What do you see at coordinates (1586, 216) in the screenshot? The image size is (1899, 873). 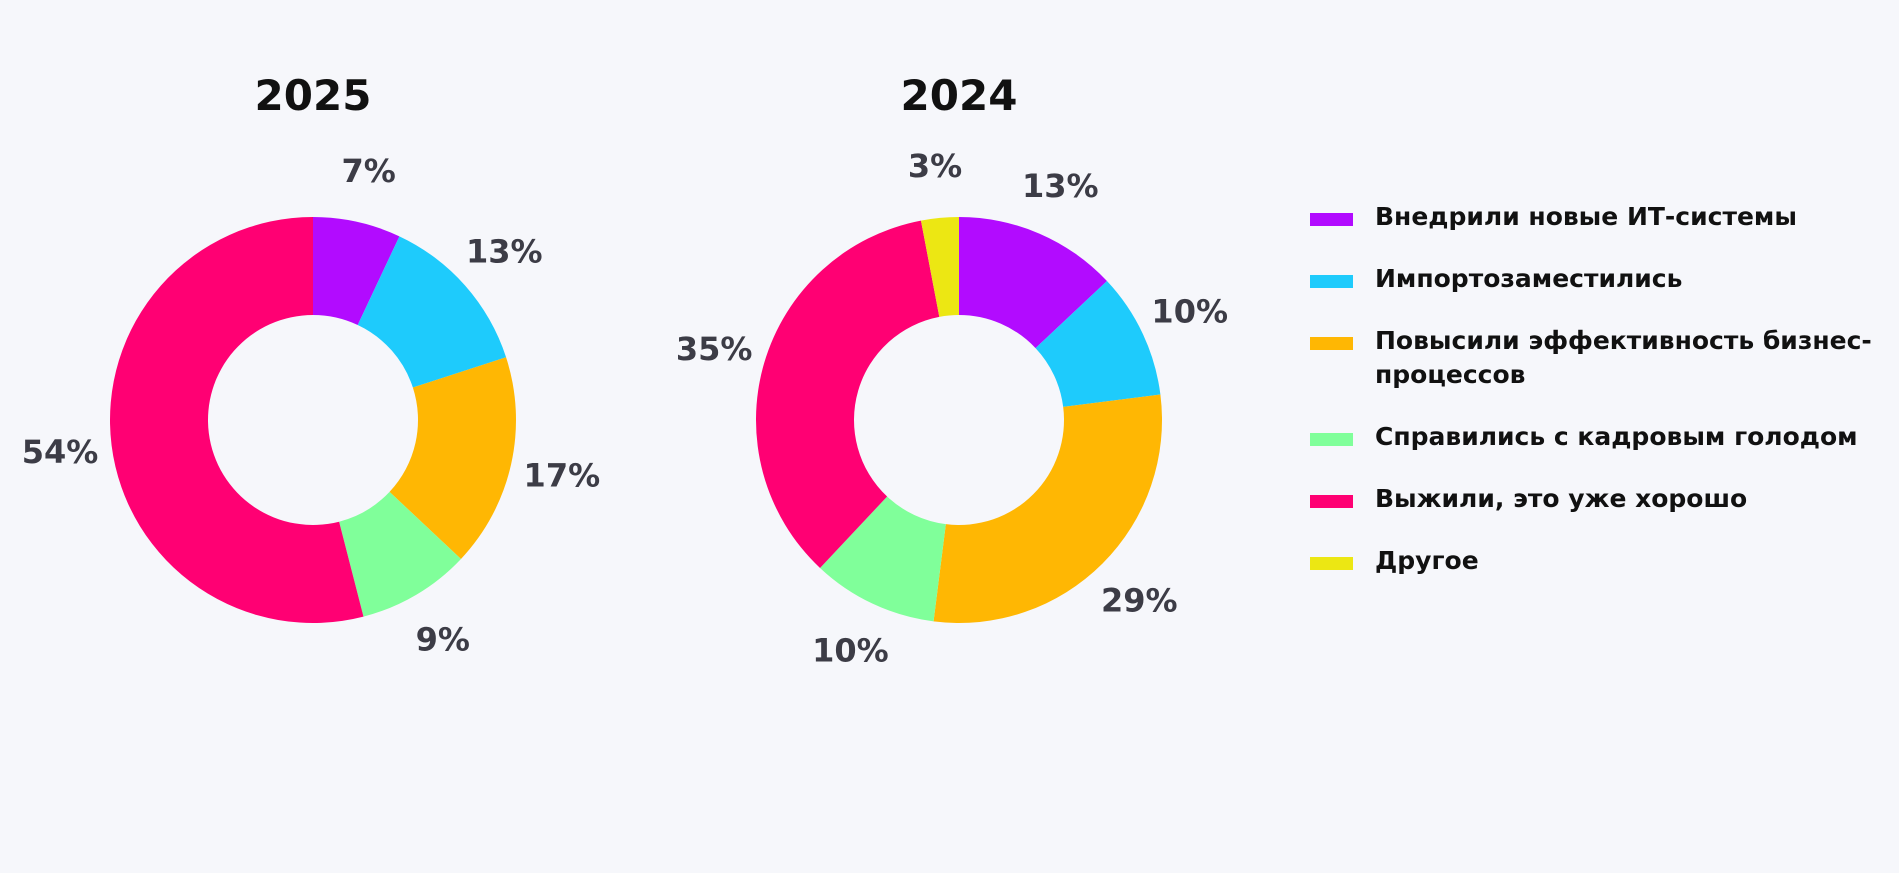 I see `legend-label: Внедрили новые ИТ-системы` at bounding box center [1586, 216].